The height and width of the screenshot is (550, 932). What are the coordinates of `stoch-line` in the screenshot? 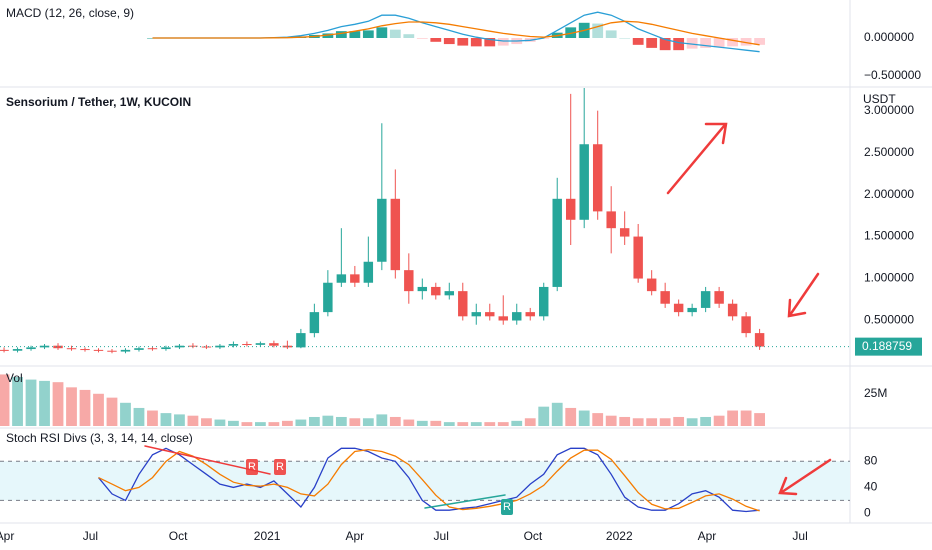 It's located at (428, 480).